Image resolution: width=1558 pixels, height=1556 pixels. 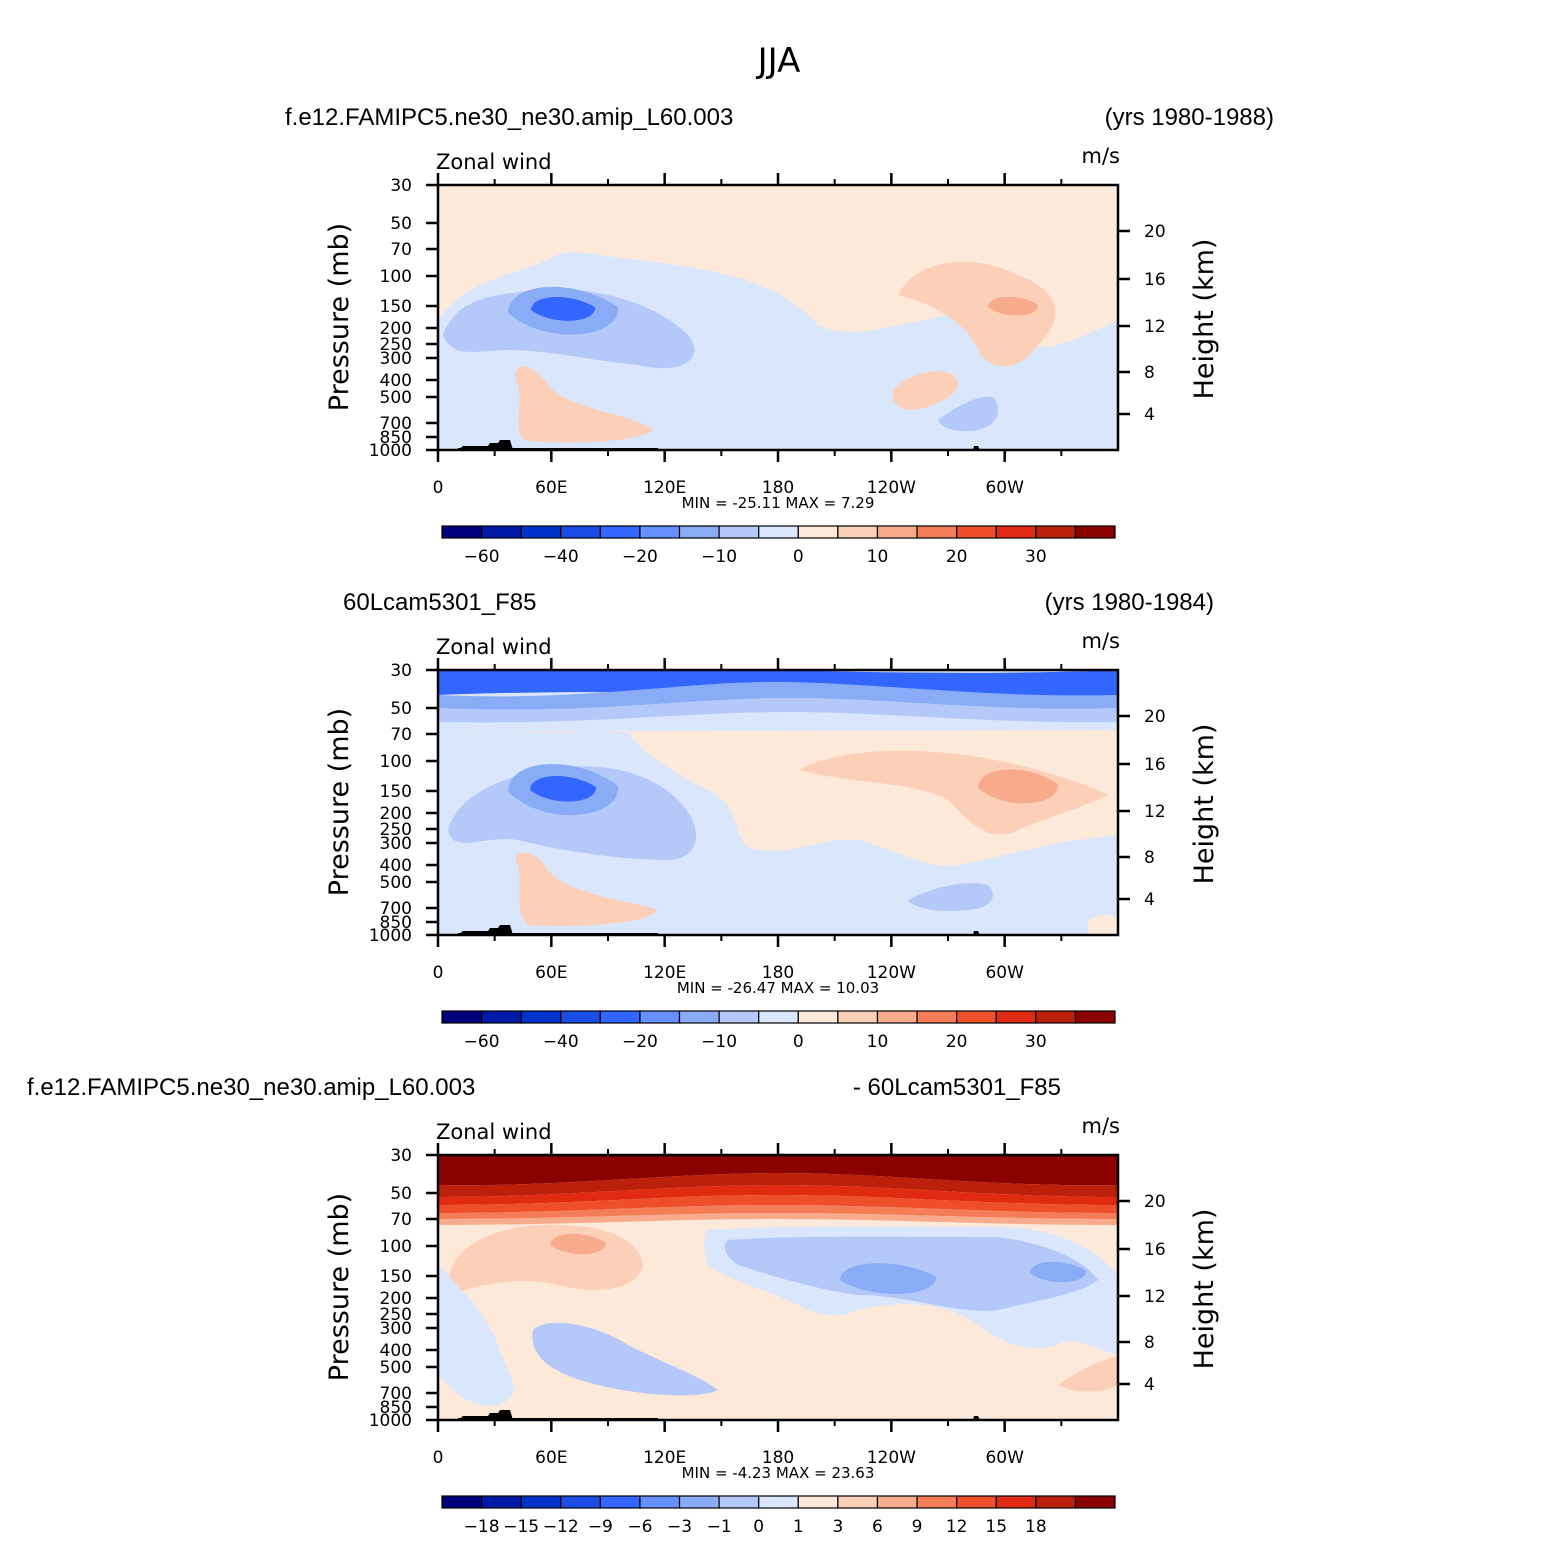 What do you see at coordinates (877, 1527) in the screenshot?
I see `colorbar-label: 6` at bounding box center [877, 1527].